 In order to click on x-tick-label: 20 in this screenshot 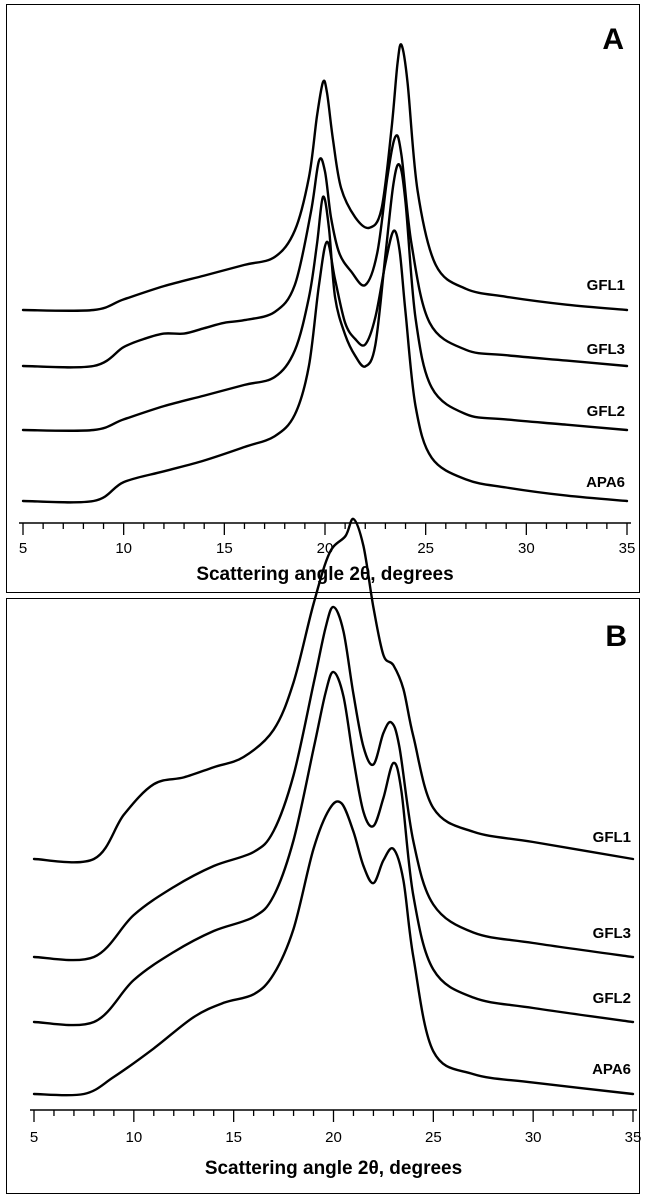, I will do `click(333, 1137)`.